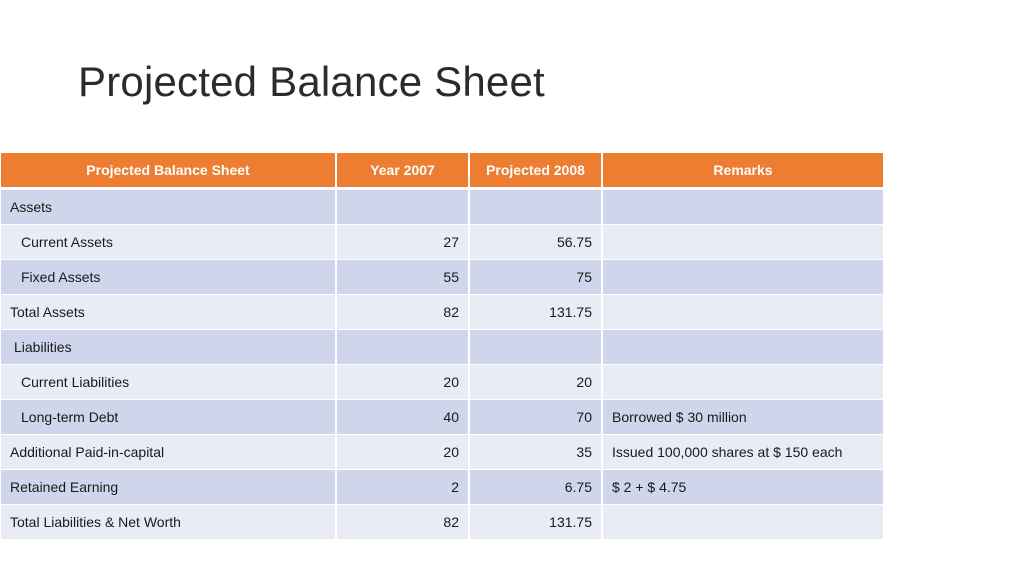  I want to click on row-label: Long-term Debt, so click(169, 417).